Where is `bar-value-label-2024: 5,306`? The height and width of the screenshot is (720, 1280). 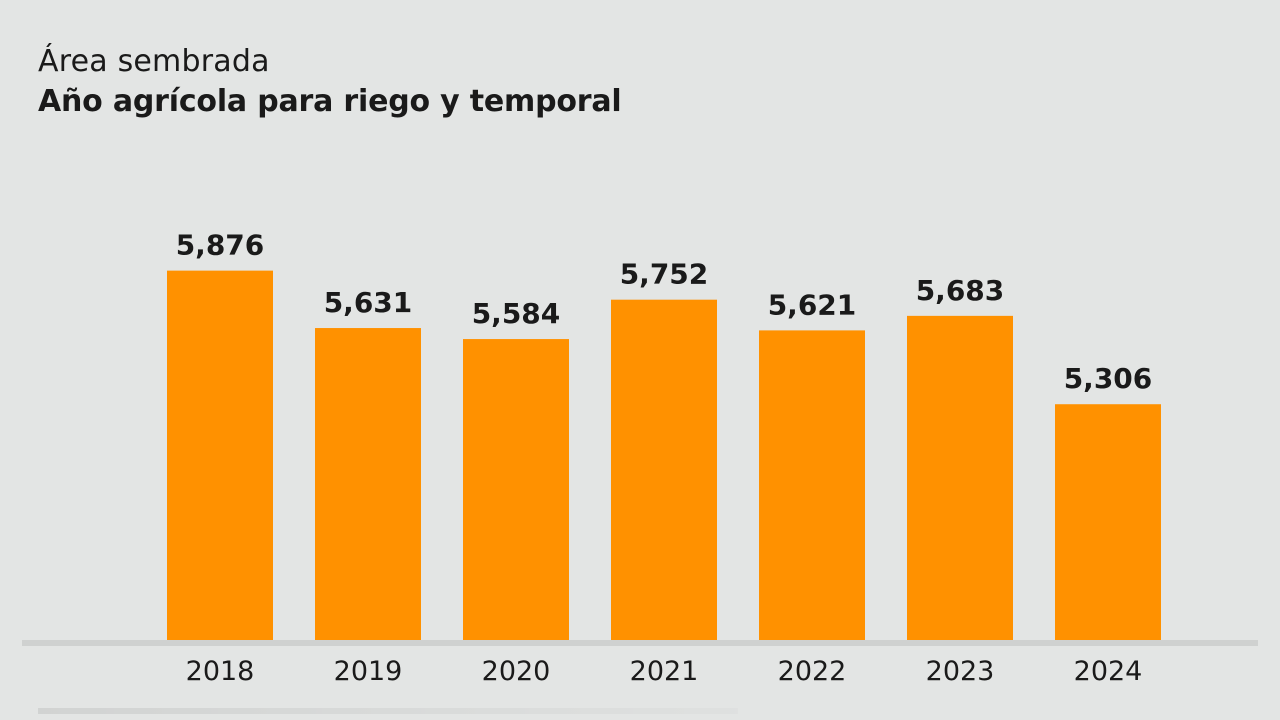 bar-value-label-2024: 5,306 is located at coordinates (1108, 378).